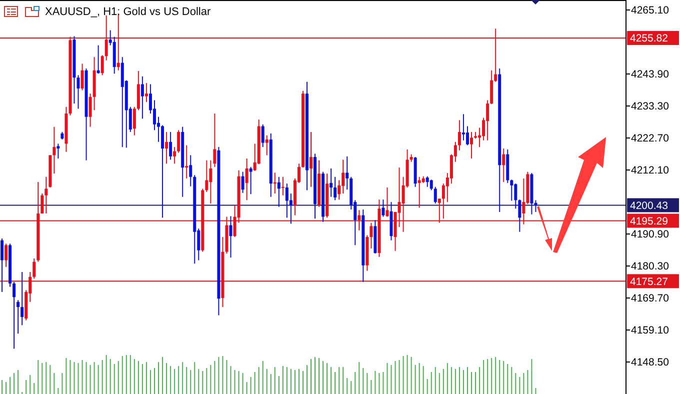 The height and width of the screenshot is (394, 680). Describe the element at coordinates (649, 221) in the screenshot. I see `ref-line-label: 4195.29` at that location.